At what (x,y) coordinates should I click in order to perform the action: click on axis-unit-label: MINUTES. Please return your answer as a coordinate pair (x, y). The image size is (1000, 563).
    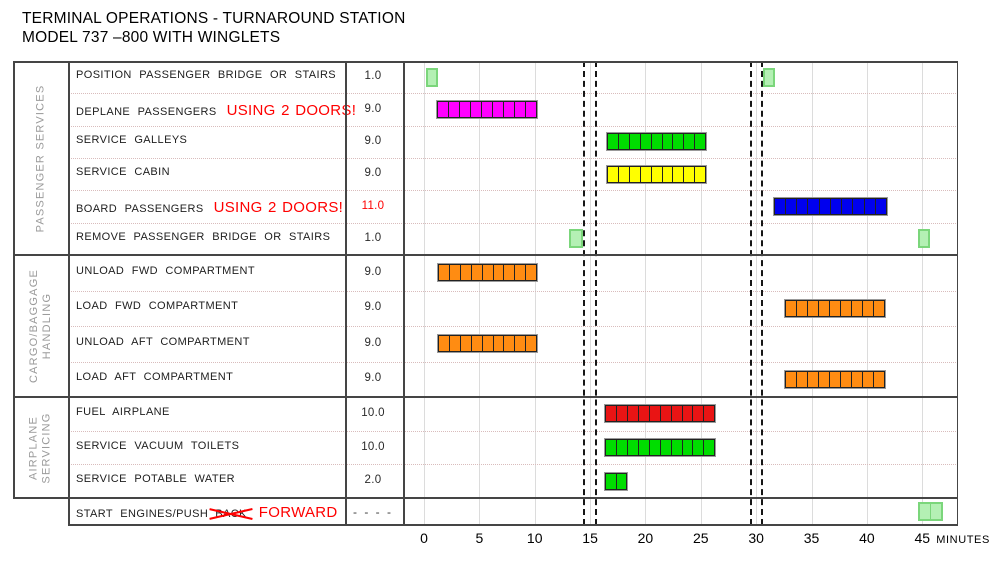
    Looking at the image, I should click on (963, 540).